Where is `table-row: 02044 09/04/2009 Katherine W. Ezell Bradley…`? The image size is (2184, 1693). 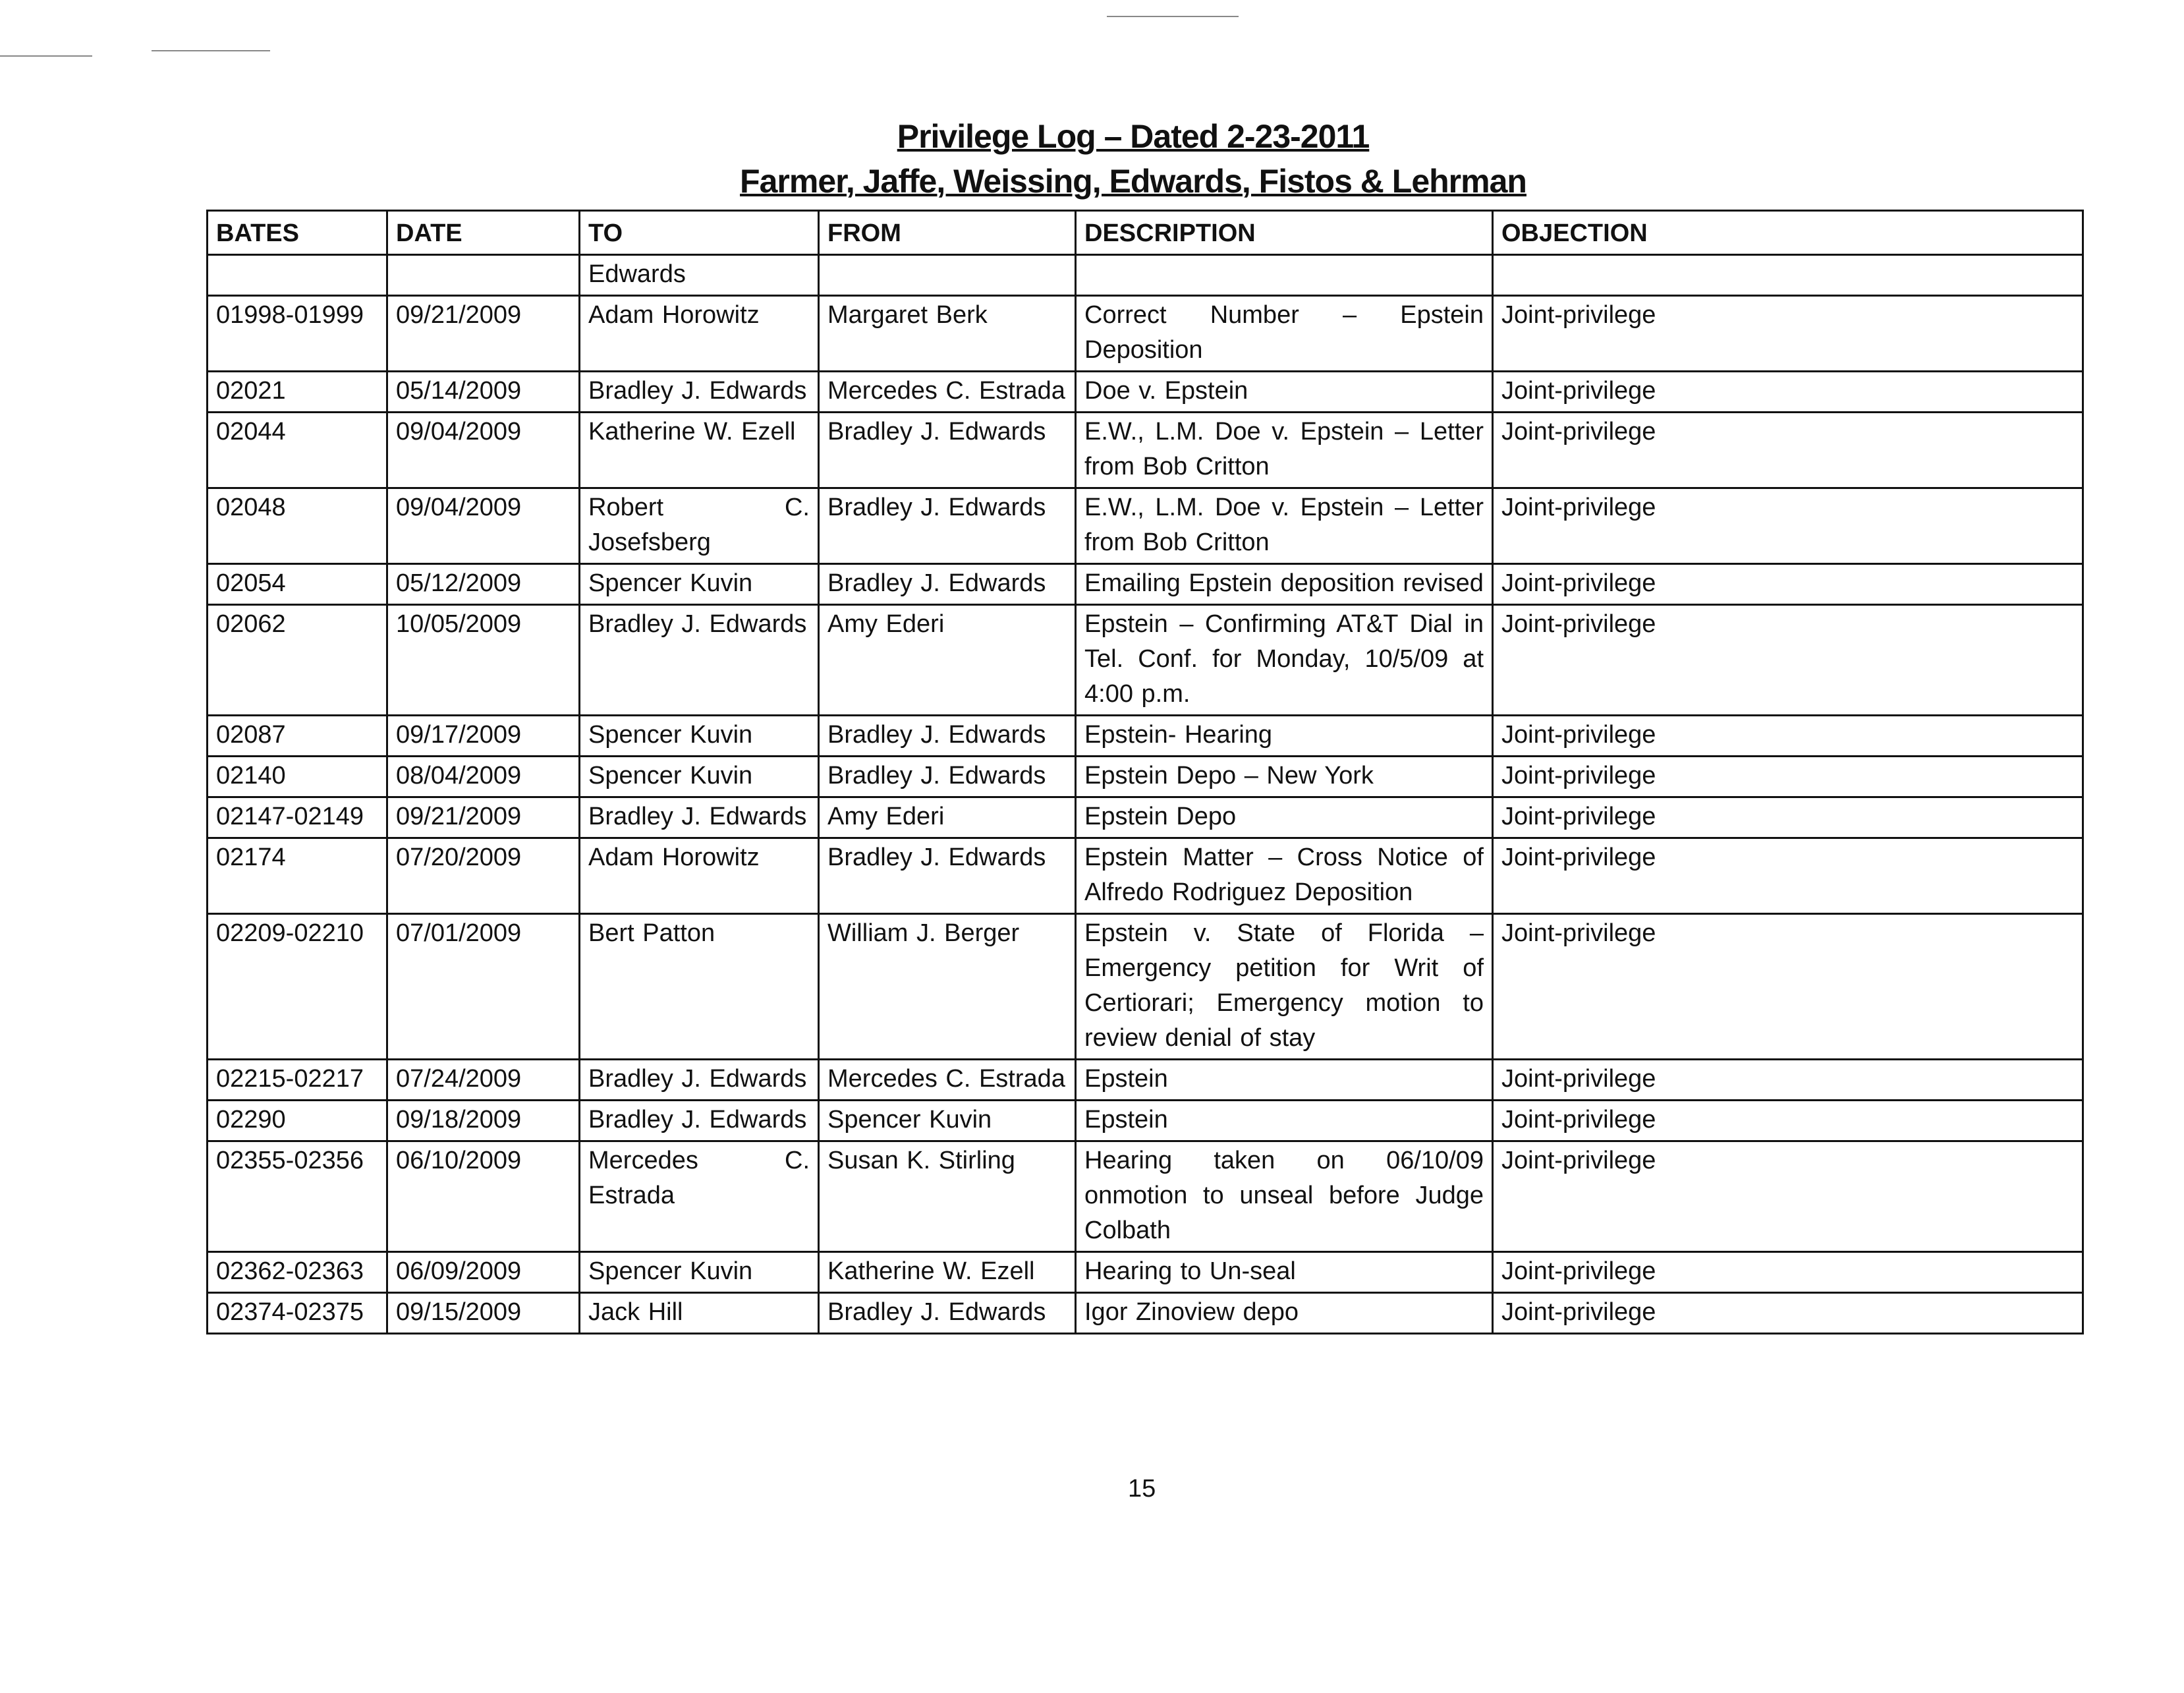 table-row: 02044 09/04/2009 Katherine W. Ezell Bradley… is located at coordinates (1145, 450).